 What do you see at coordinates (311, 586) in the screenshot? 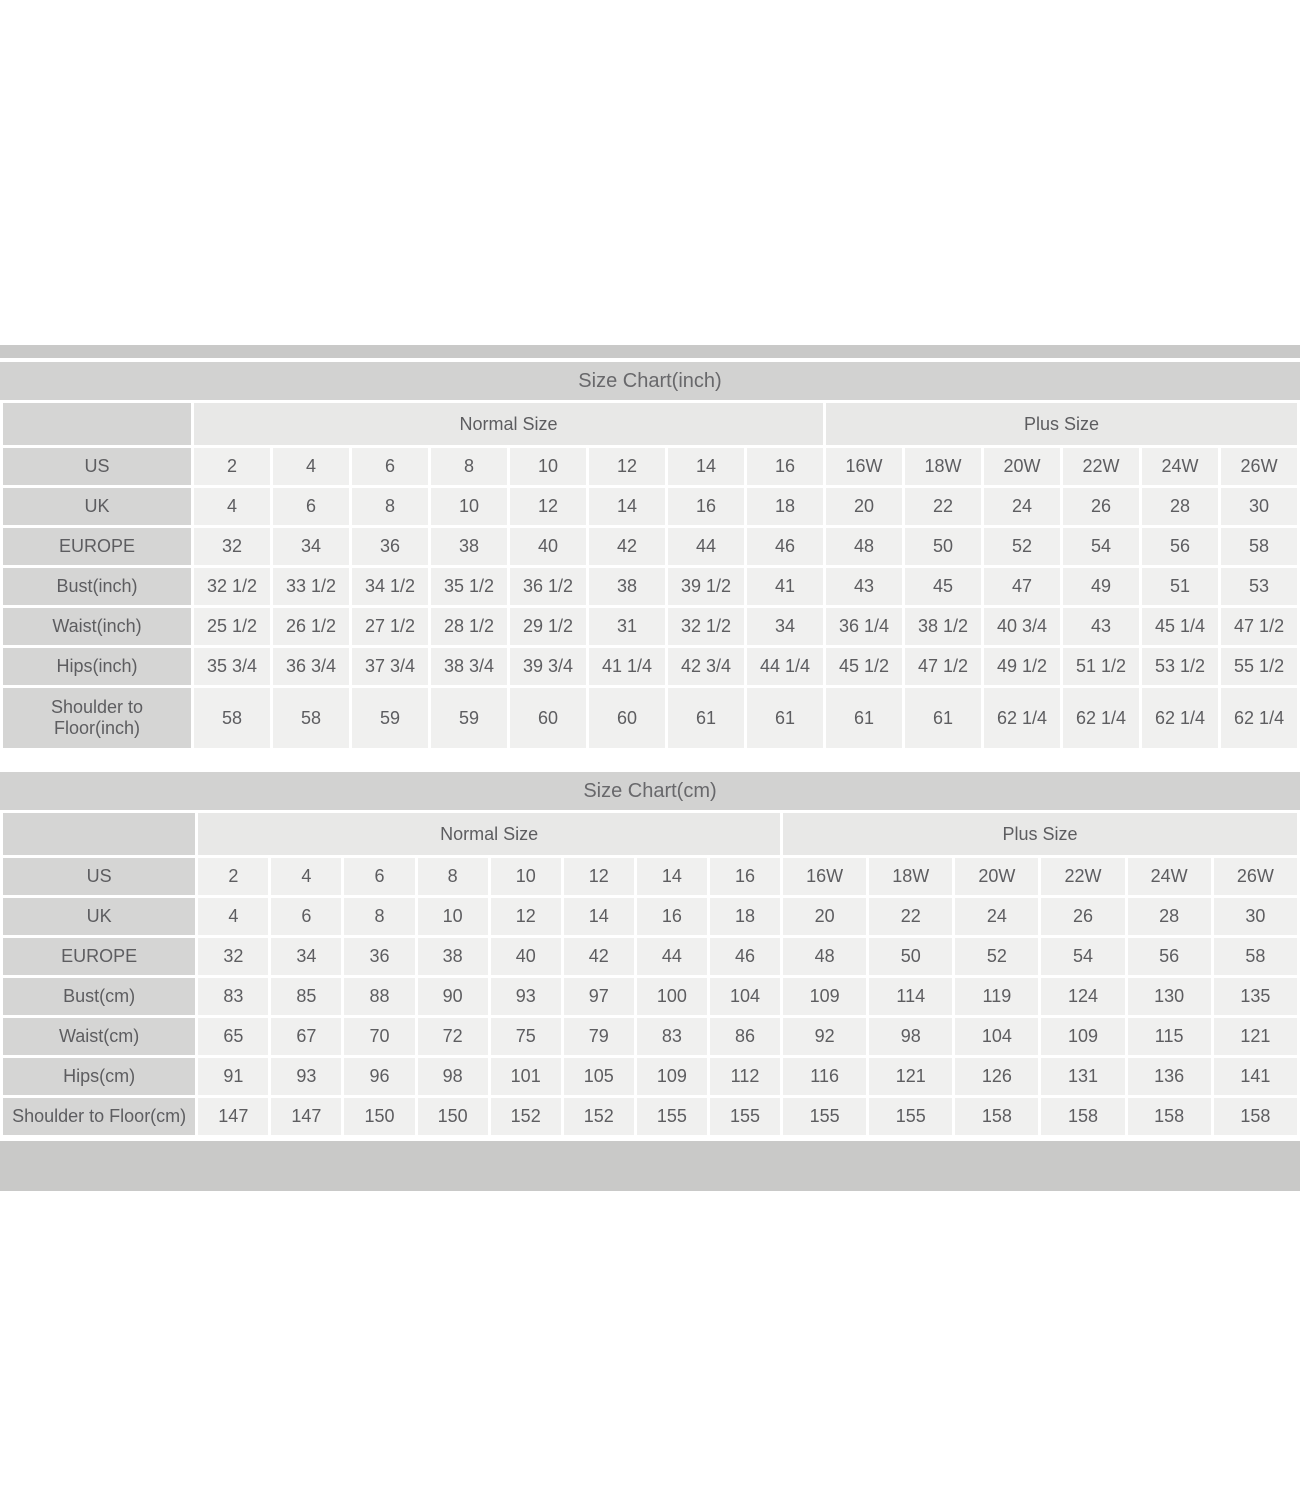
I see `size-value-cell: 33 1/2` at bounding box center [311, 586].